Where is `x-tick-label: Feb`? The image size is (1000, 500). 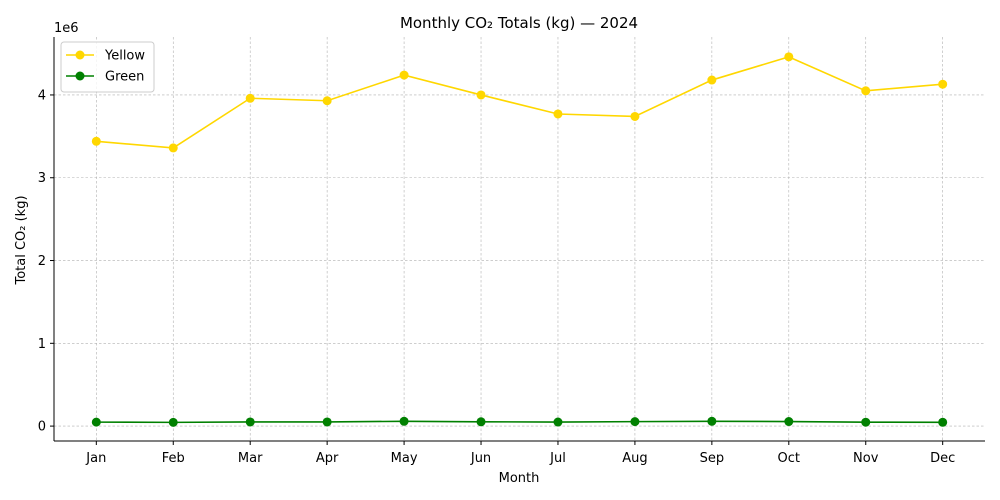
x-tick-label: Feb is located at coordinates (173, 458).